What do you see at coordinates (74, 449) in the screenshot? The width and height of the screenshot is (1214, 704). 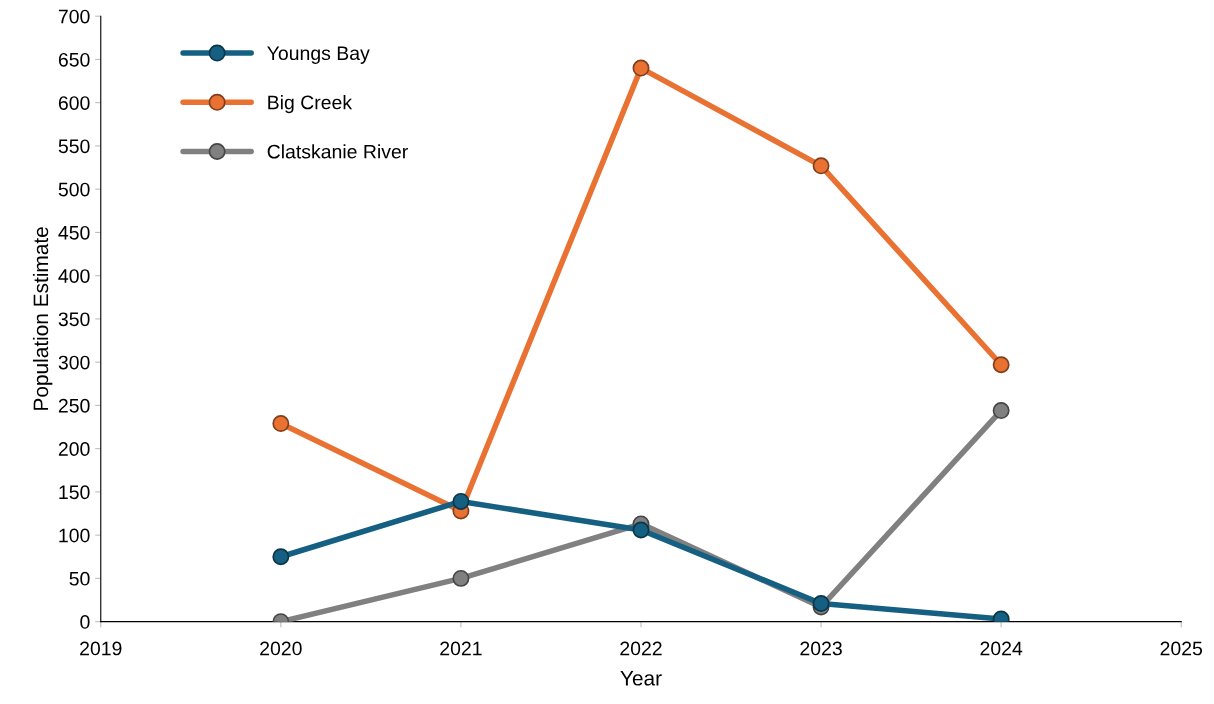 I see `y-tick-label: 200` at bounding box center [74, 449].